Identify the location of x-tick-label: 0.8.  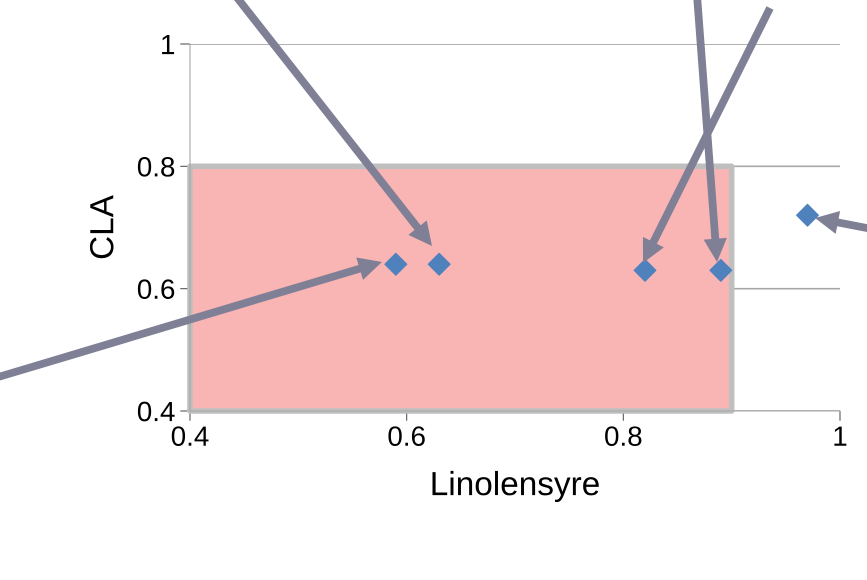
(623, 436).